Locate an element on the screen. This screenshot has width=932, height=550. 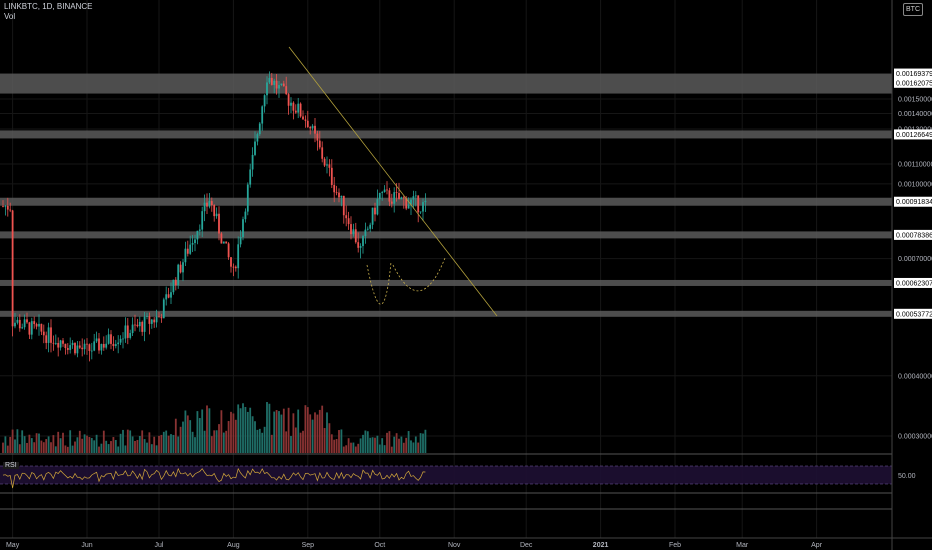
level-badge-label: 0.00053772 is located at coordinates (914, 314).